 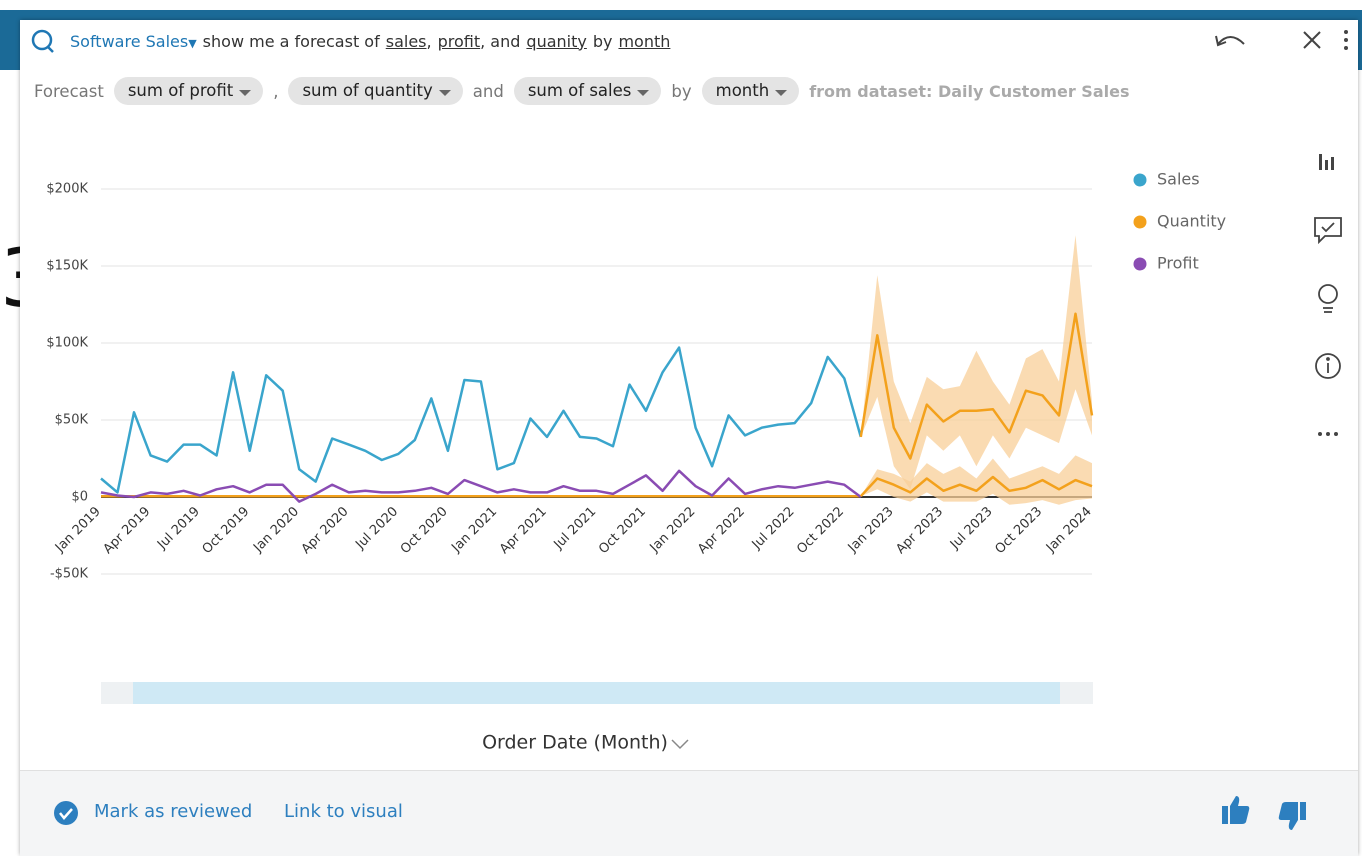 What do you see at coordinates (721, 530) in the screenshot?
I see `x-tick-label: Apr 2022` at bounding box center [721, 530].